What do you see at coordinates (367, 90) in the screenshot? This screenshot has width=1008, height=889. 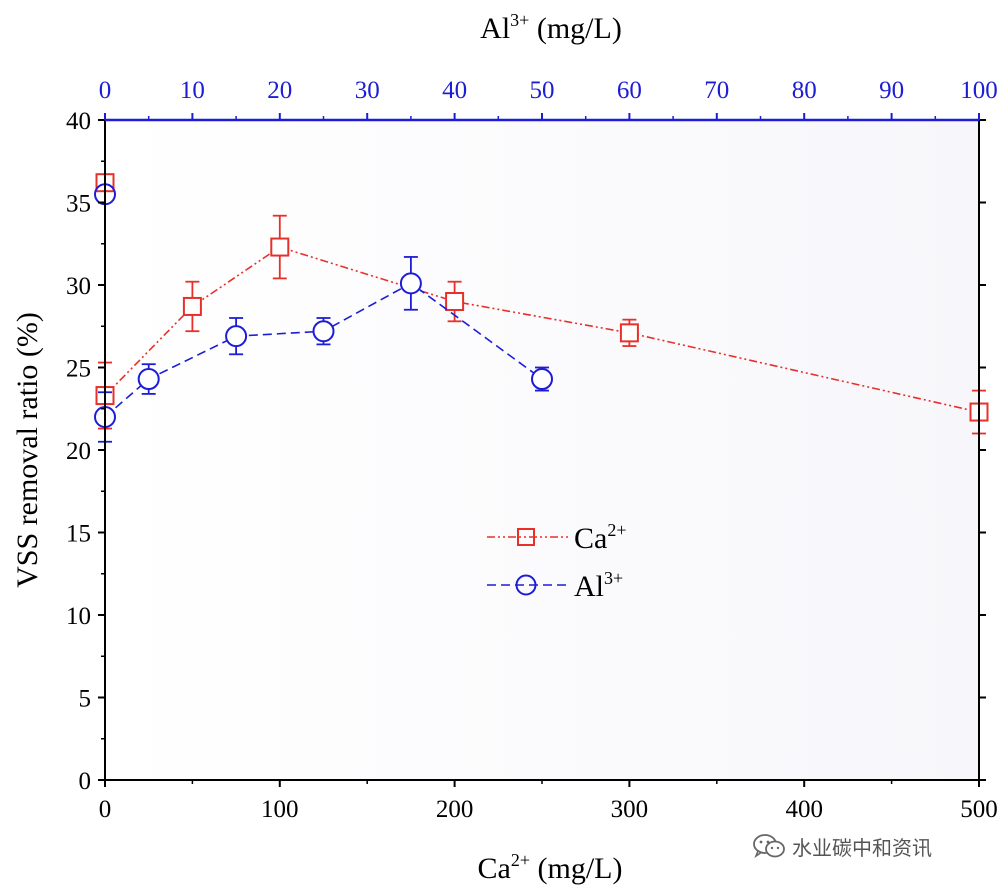 I see `top-tick-label: 30` at bounding box center [367, 90].